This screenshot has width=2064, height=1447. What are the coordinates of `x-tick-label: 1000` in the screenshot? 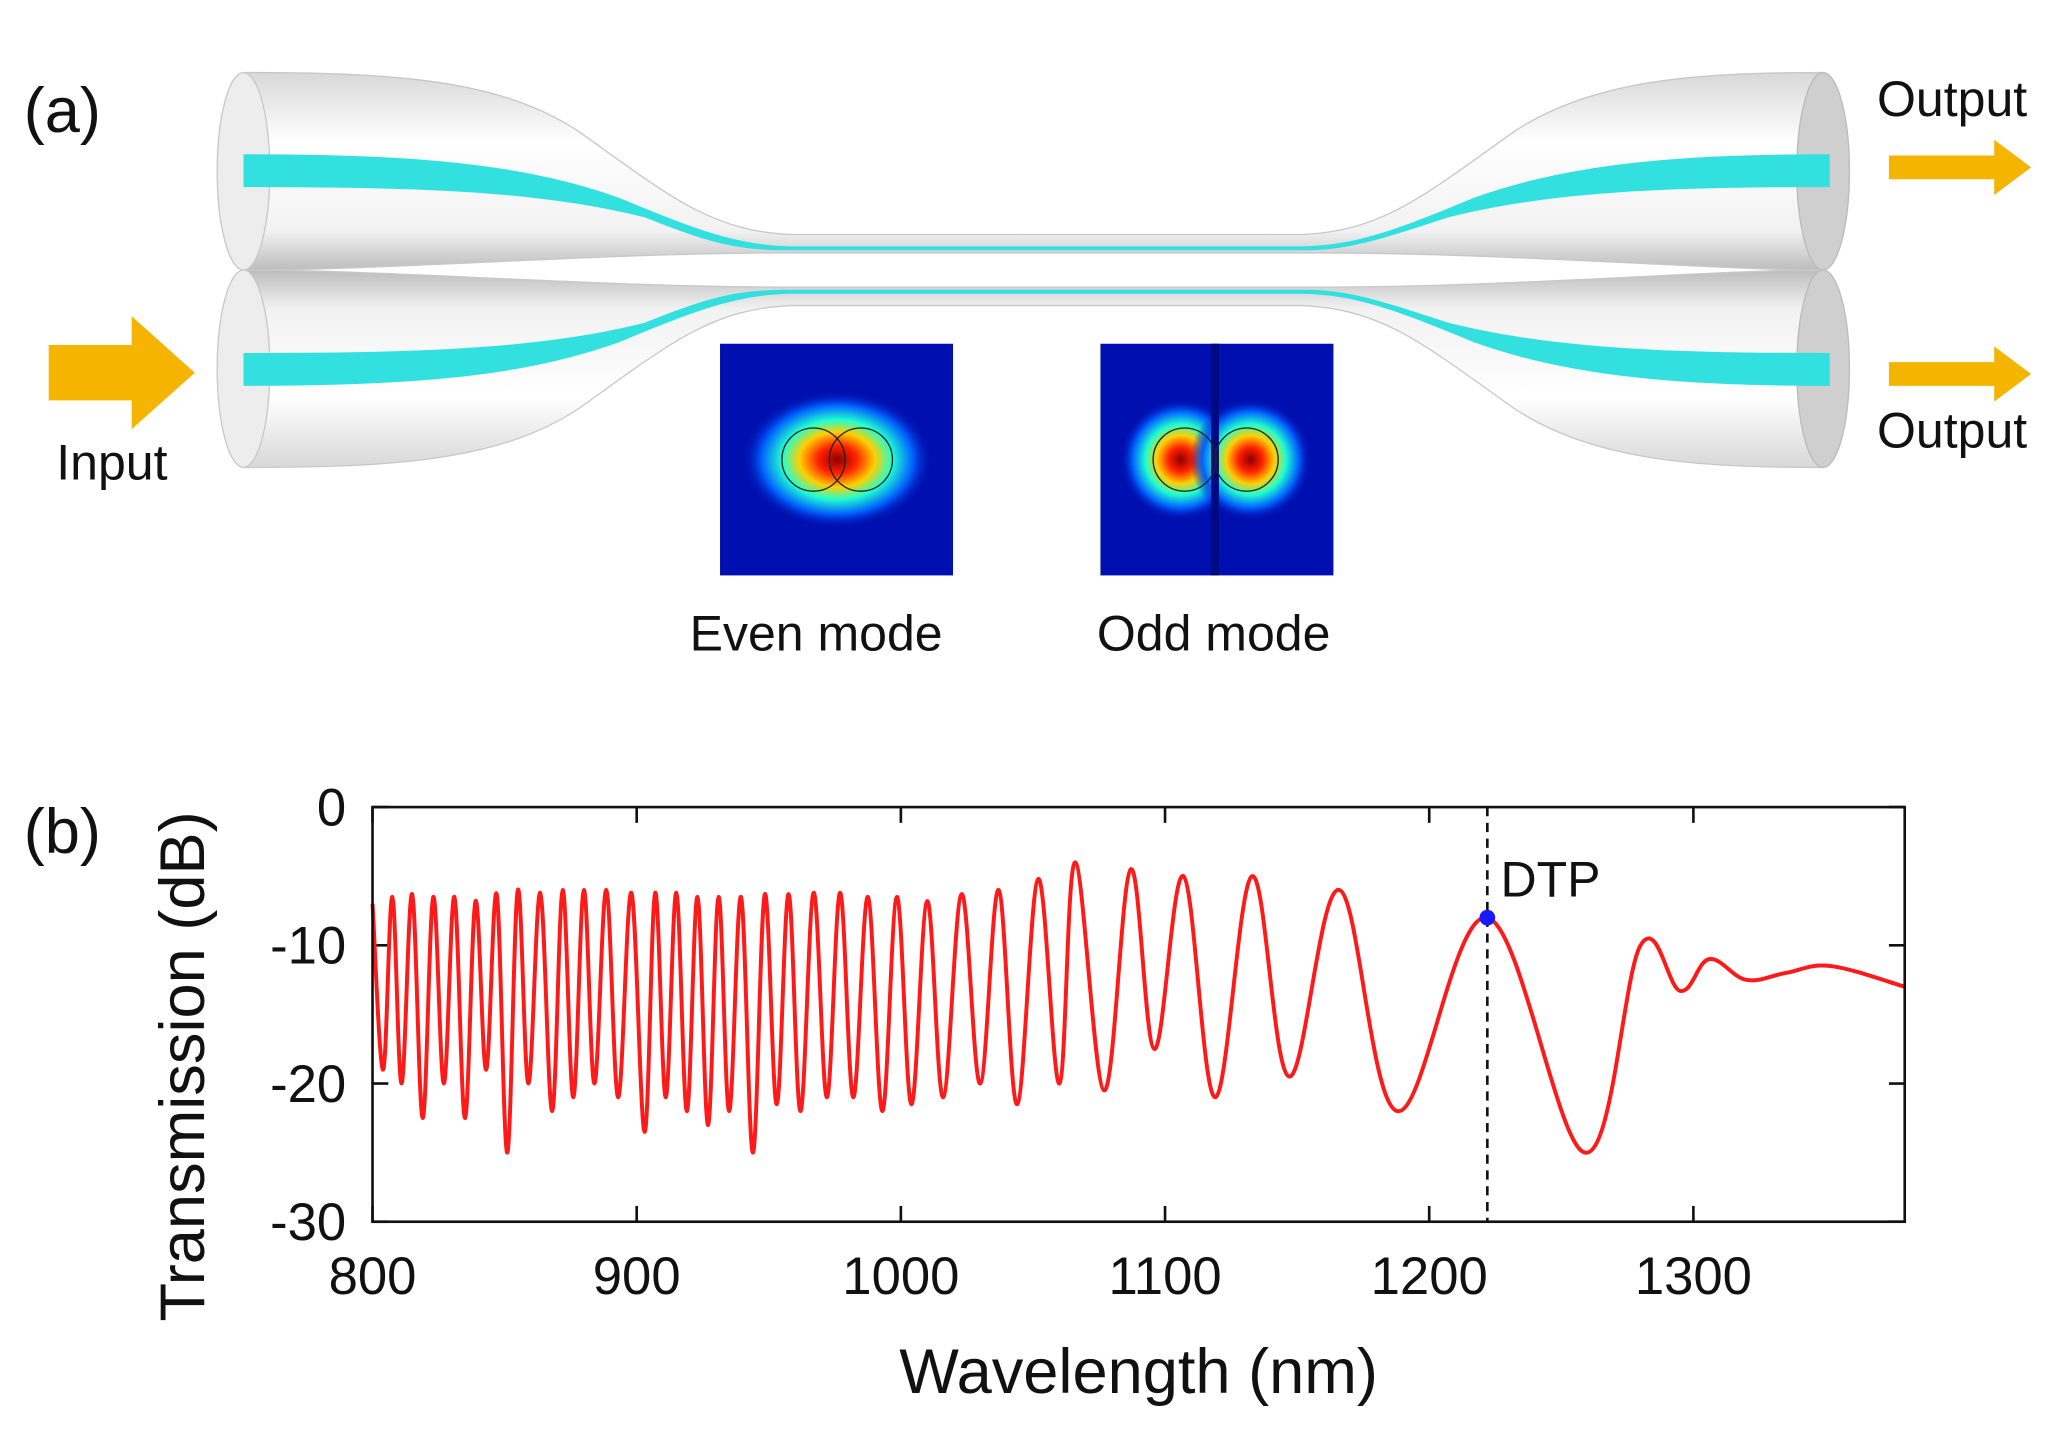 It's located at (900, 1276).